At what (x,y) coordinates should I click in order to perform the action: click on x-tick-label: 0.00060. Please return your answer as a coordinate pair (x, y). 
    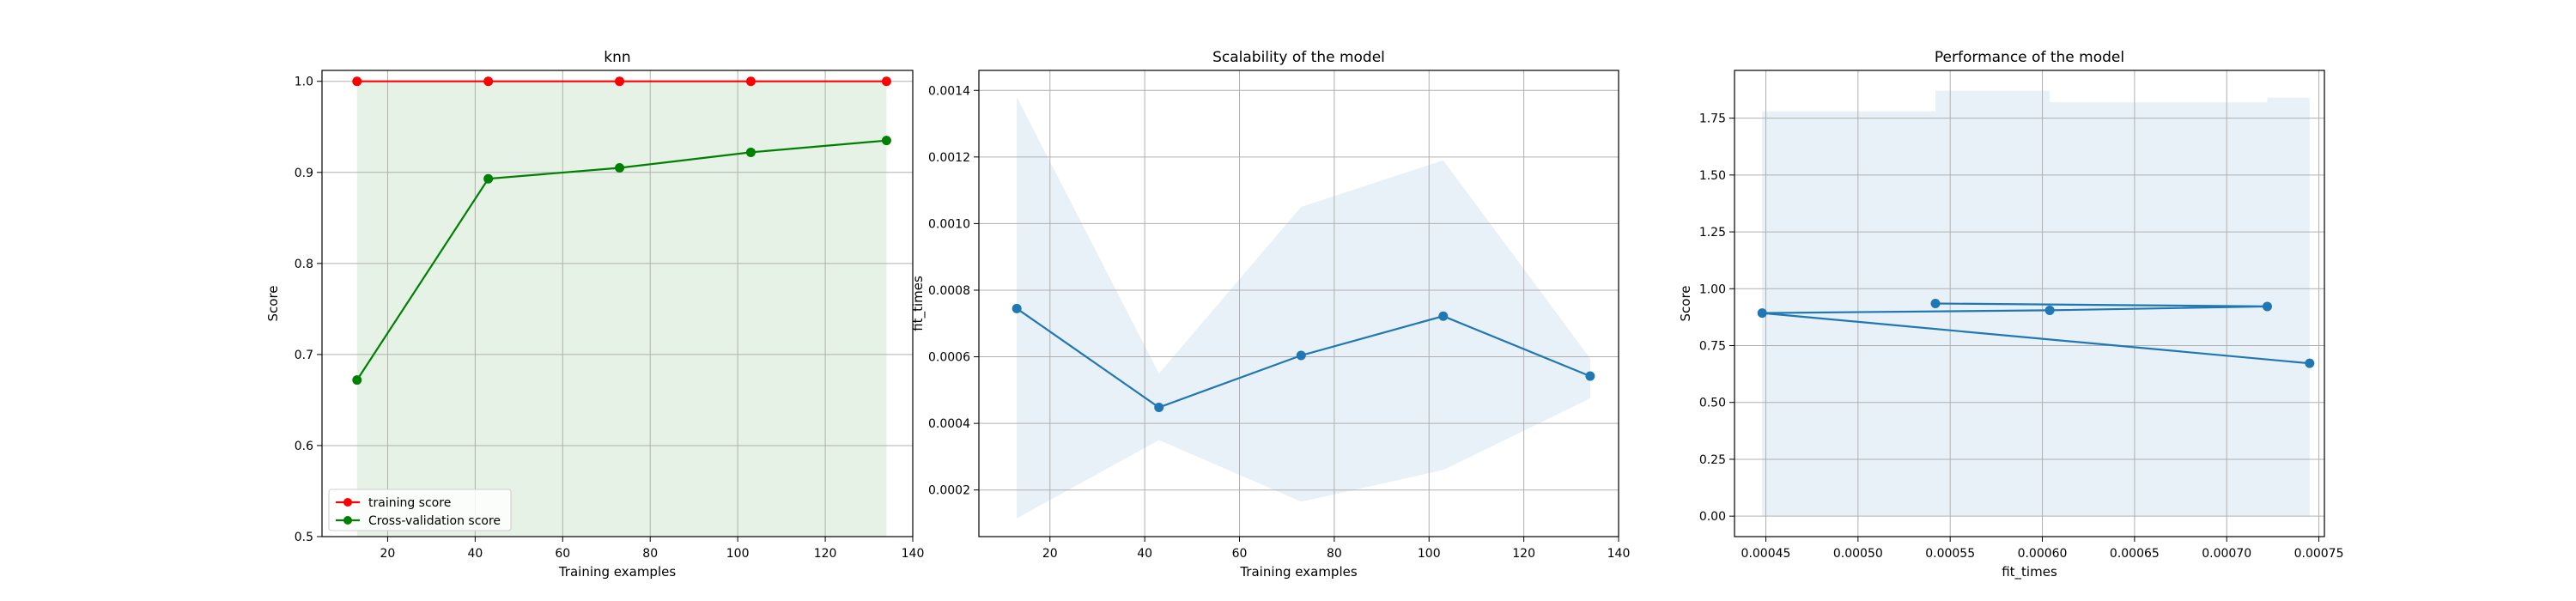
    Looking at the image, I should click on (2043, 554).